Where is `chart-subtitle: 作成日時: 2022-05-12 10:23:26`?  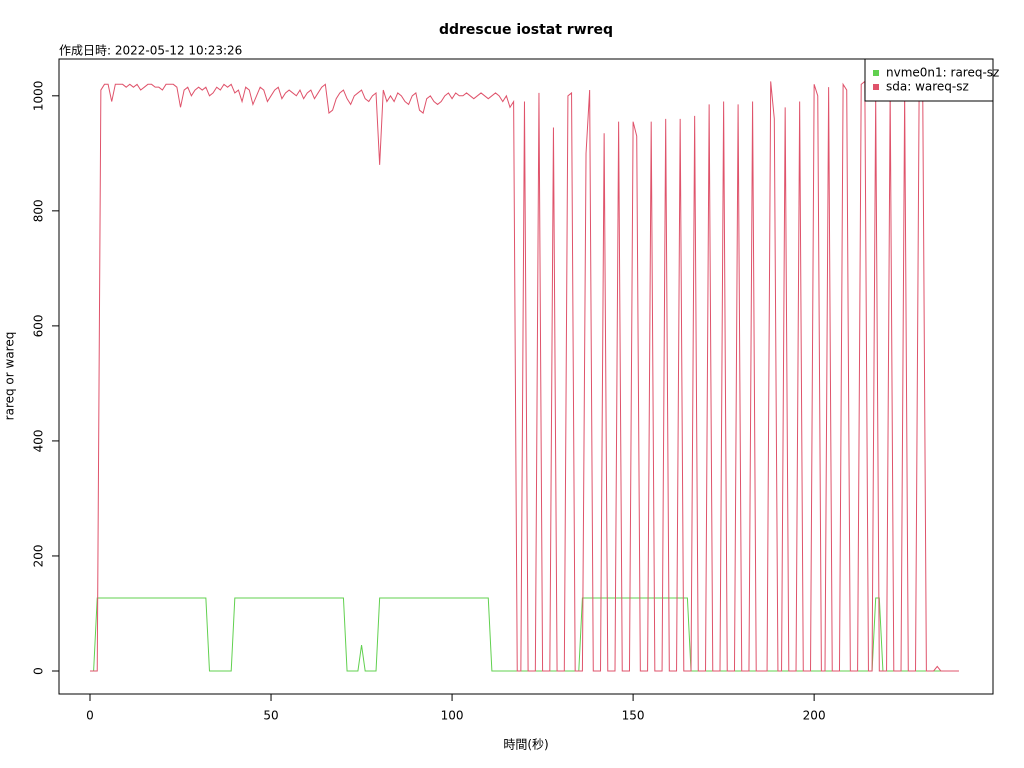 chart-subtitle: 作成日時: 2022-05-12 10:23:26 is located at coordinates (150, 51).